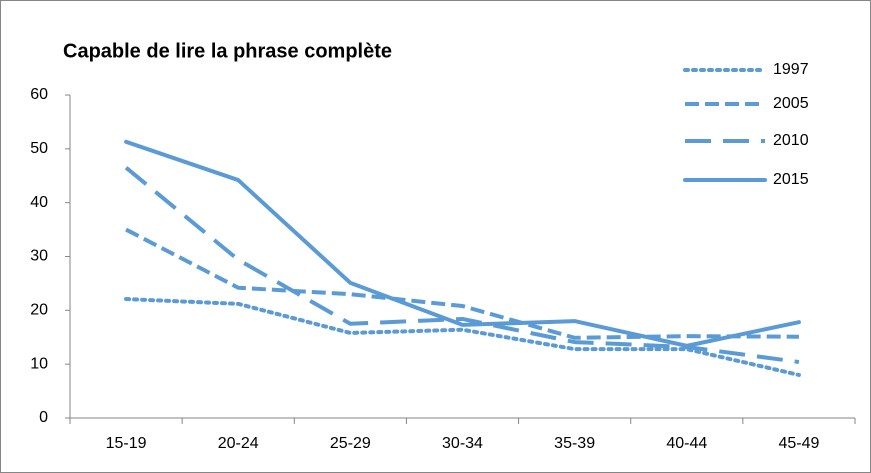  Describe the element at coordinates (39, 256) in the screenshot. I see `y-tick-label: 30` at that location.